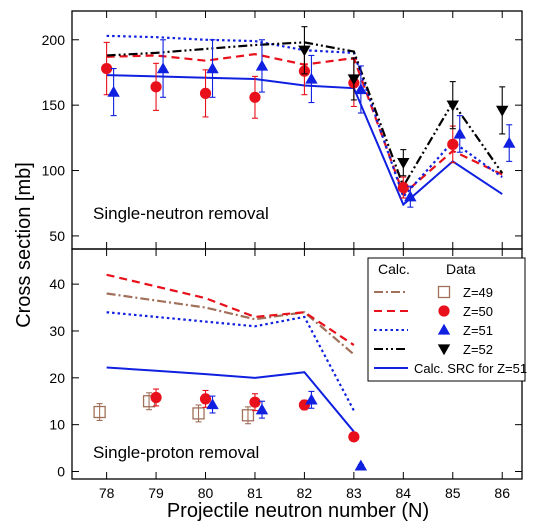 The image size is (536, 521). I want to click on y-tick-label: 10, so click(57, 425).